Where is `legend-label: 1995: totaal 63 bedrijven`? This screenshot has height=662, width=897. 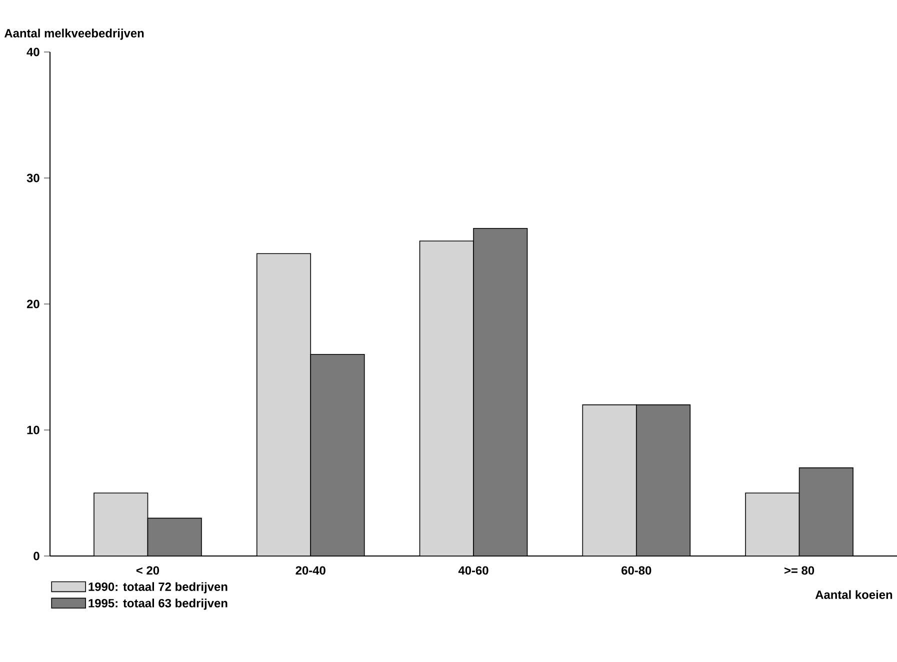
legend-label: 1995: totaal 63 bedrijven is located at coordinates (158, 604).